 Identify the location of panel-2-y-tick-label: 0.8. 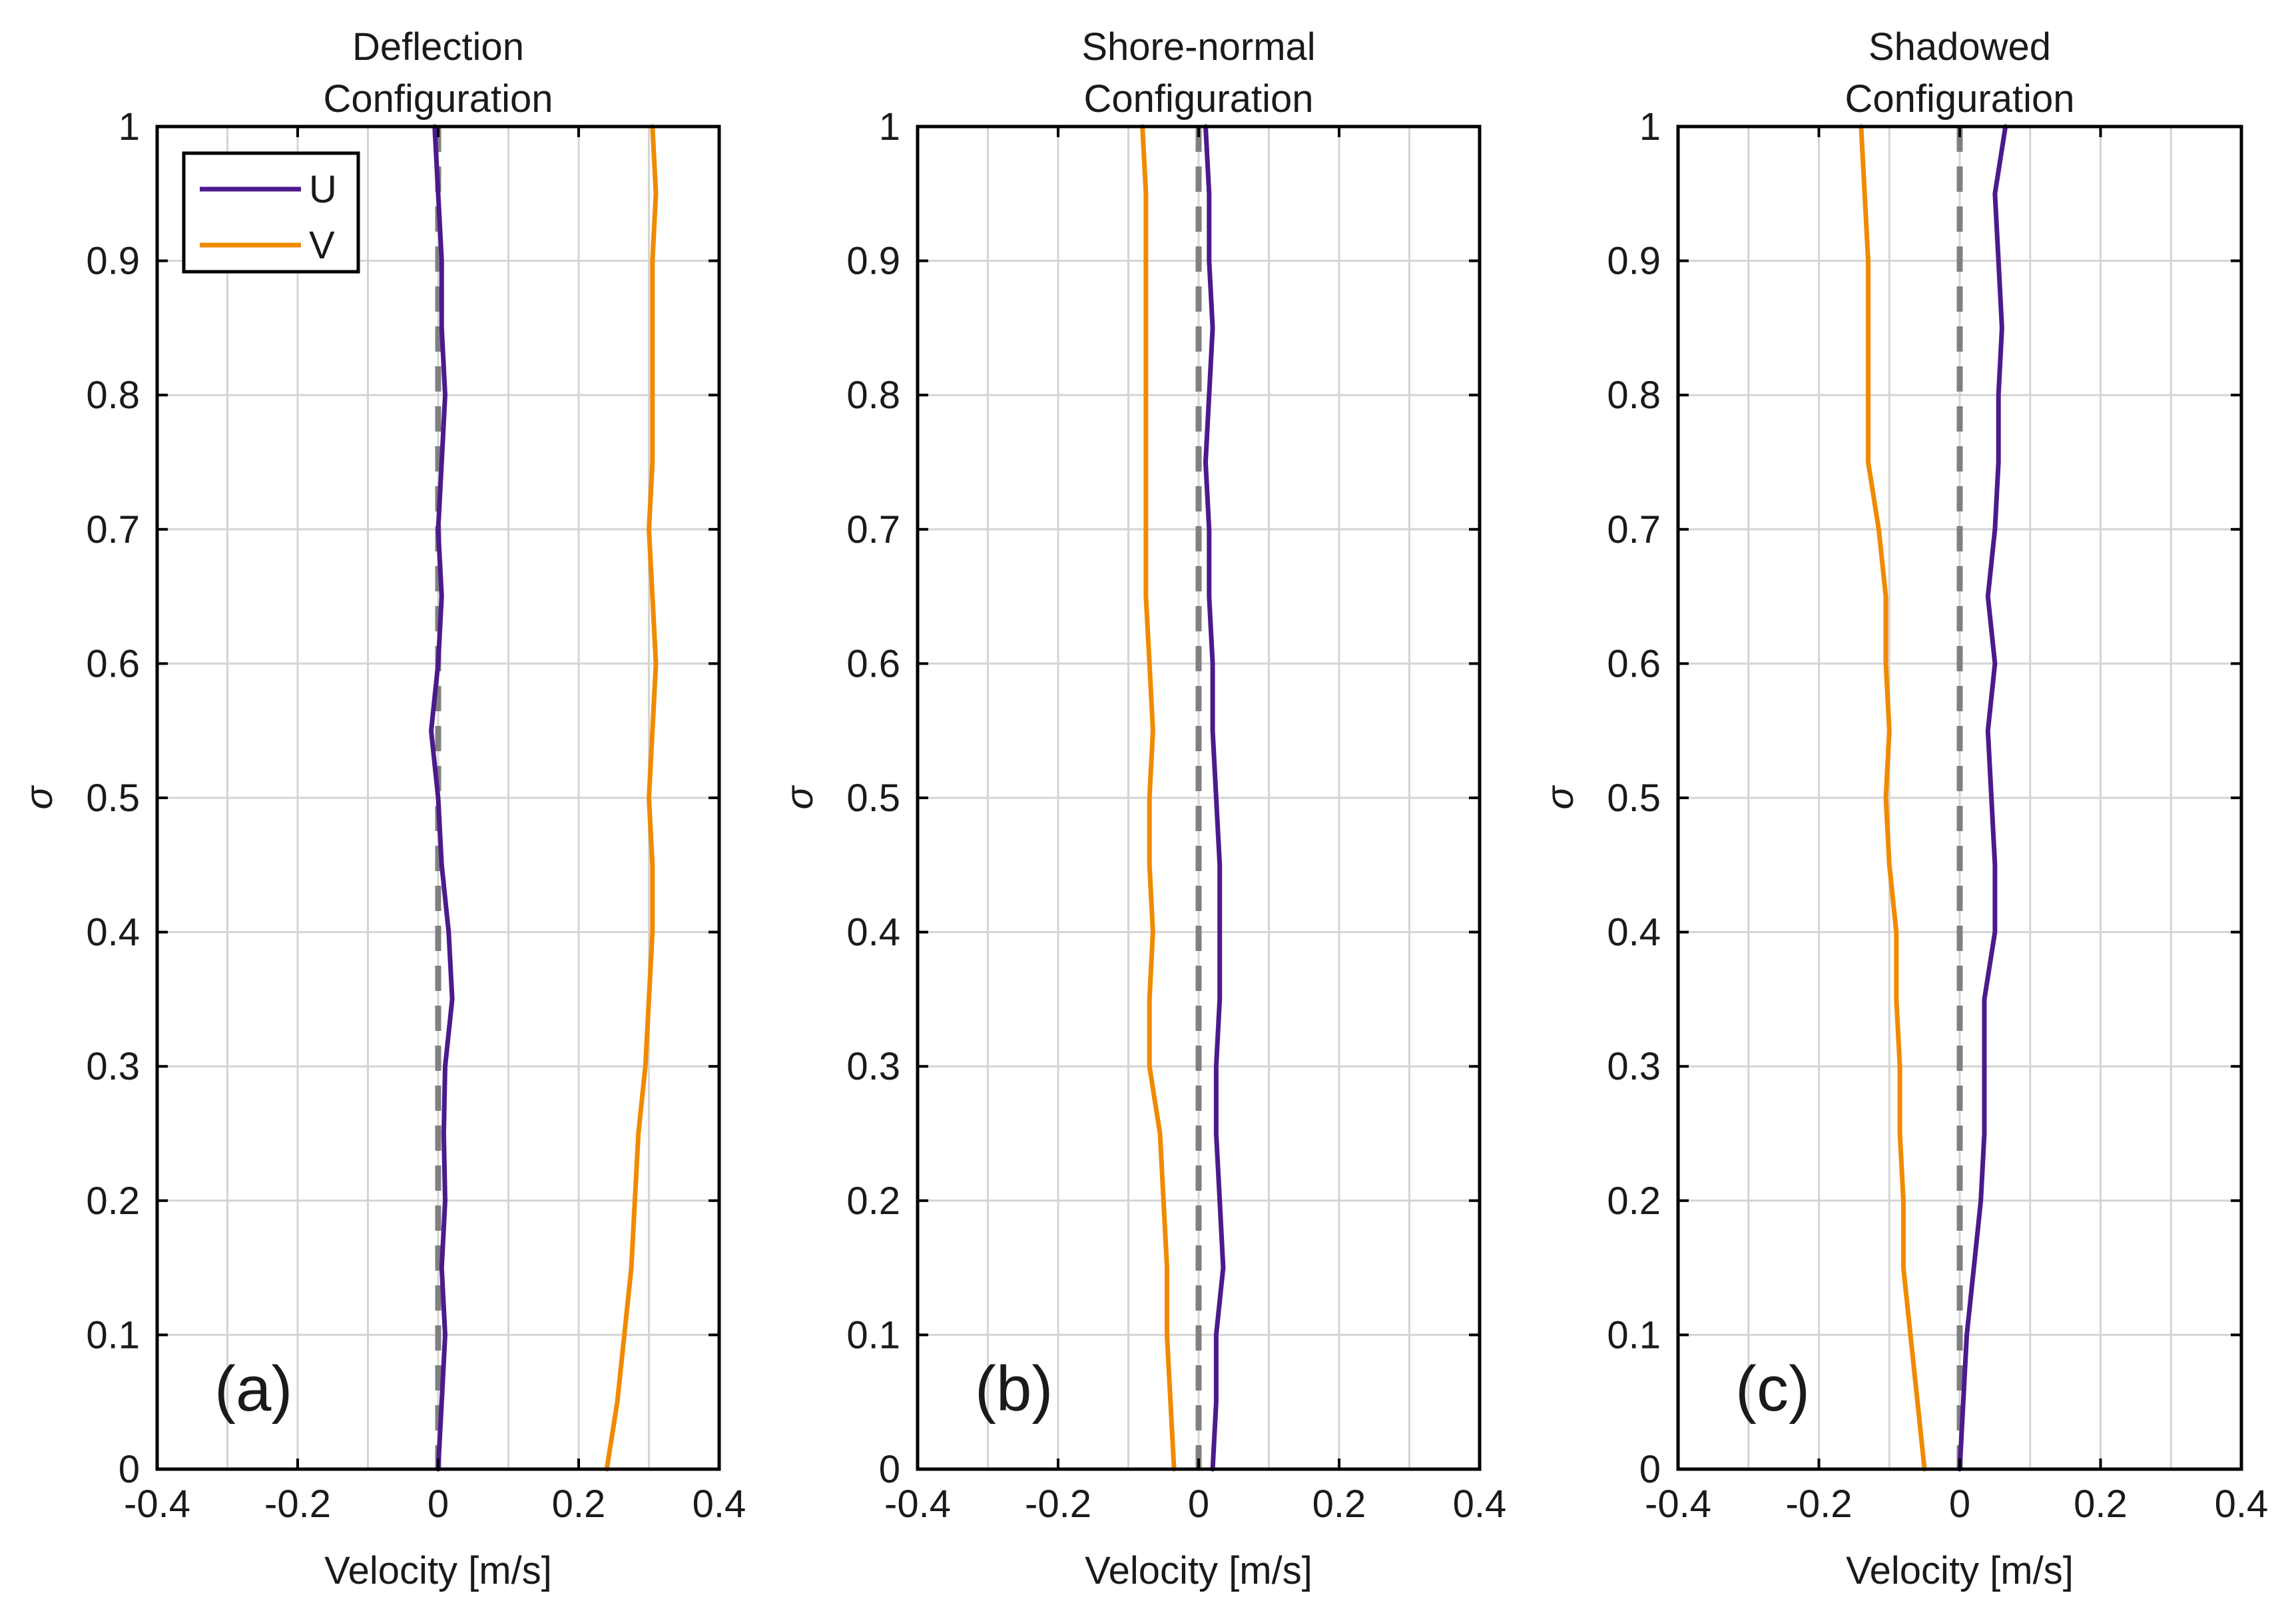
(873, 396).